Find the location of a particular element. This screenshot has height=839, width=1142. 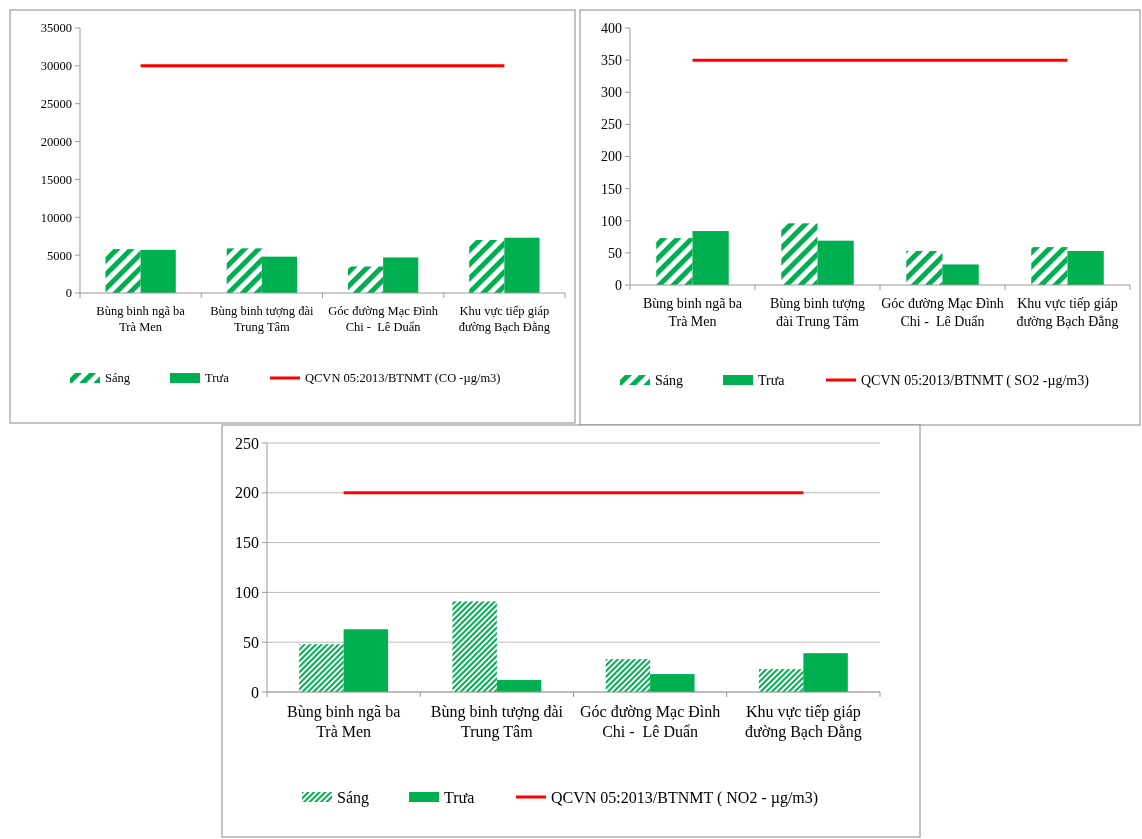

y-tick-label: 400 is located at coordinates (611, 28).